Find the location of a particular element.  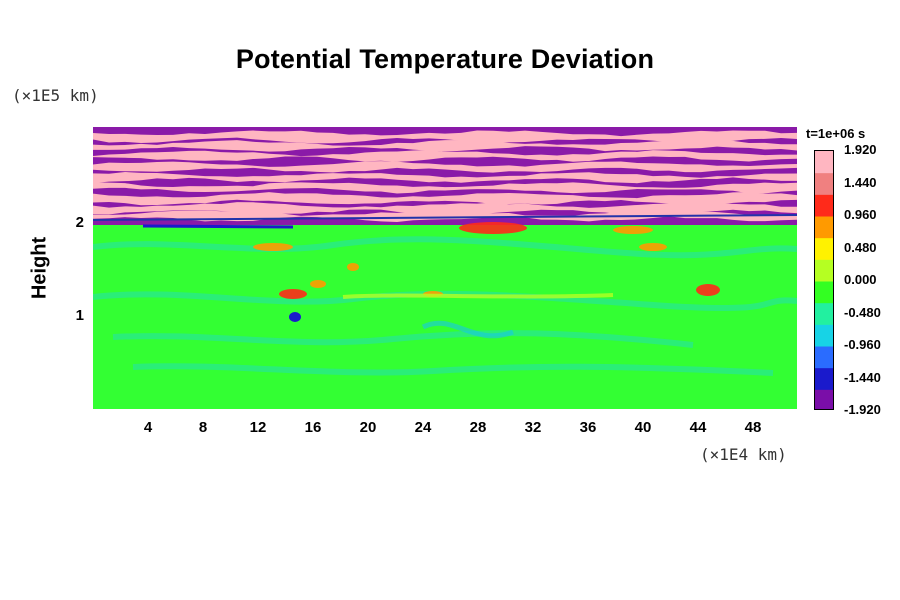

x-tick-label: 8 is located at coordinates (203, 427).